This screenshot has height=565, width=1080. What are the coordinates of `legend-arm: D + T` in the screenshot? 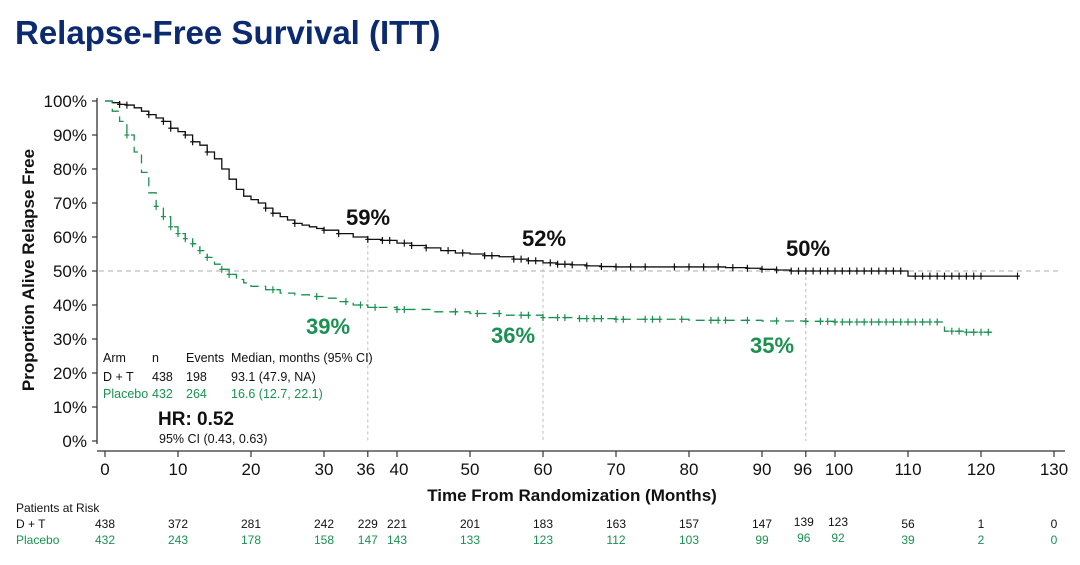 It's located at (118, 377).